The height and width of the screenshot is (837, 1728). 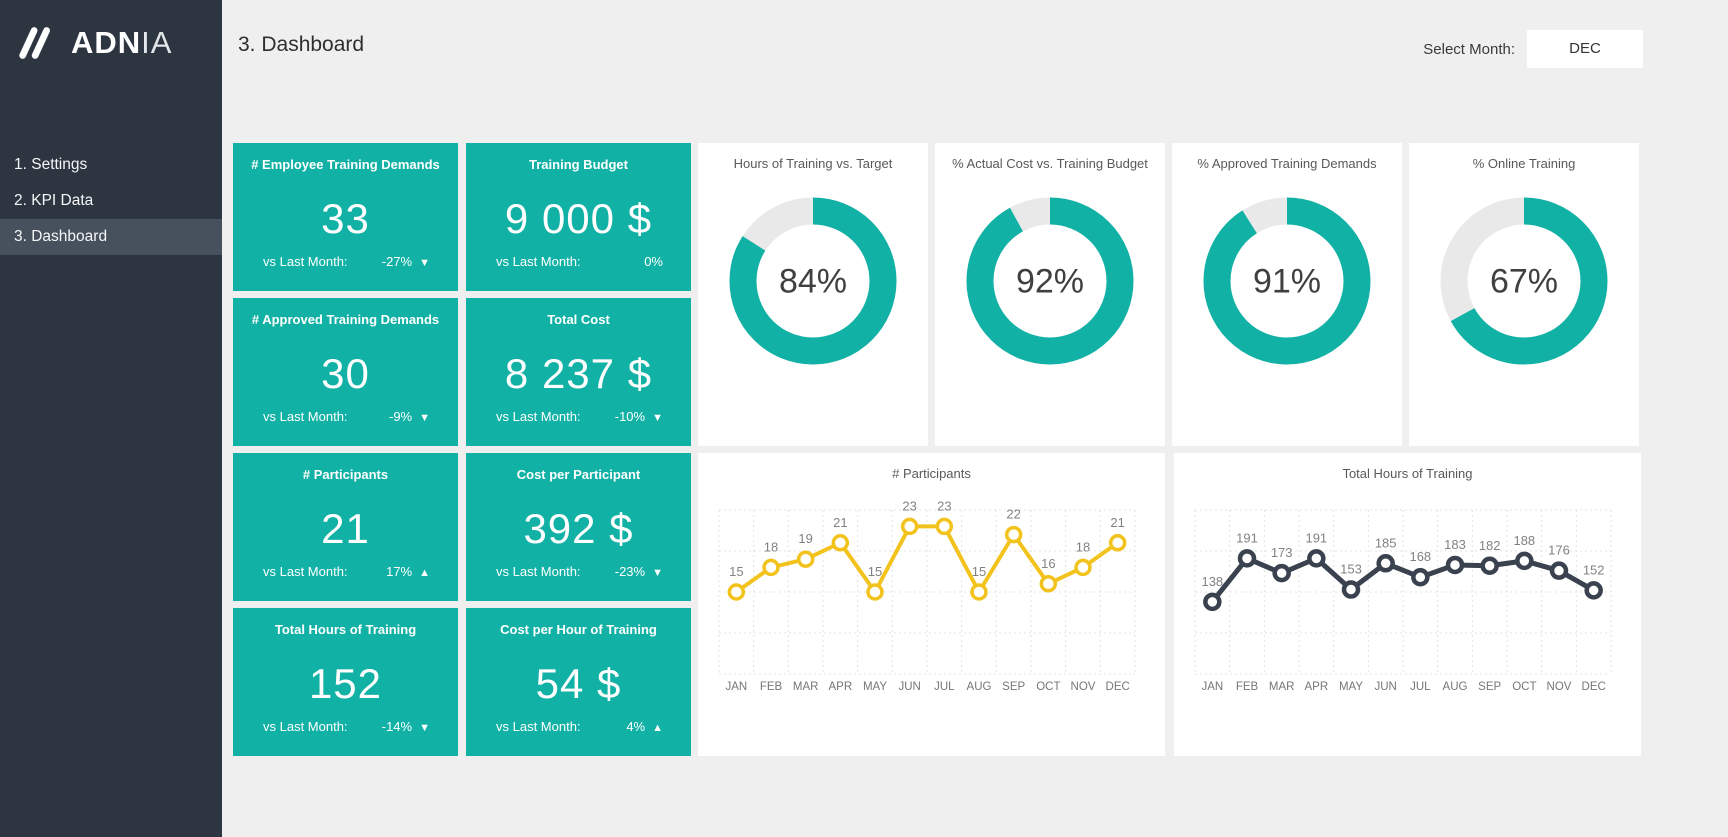 What do you see at coordinates (157, 42) in the screenshot?
I see `logo-text-light: IA` at bounding box center [157, 42].